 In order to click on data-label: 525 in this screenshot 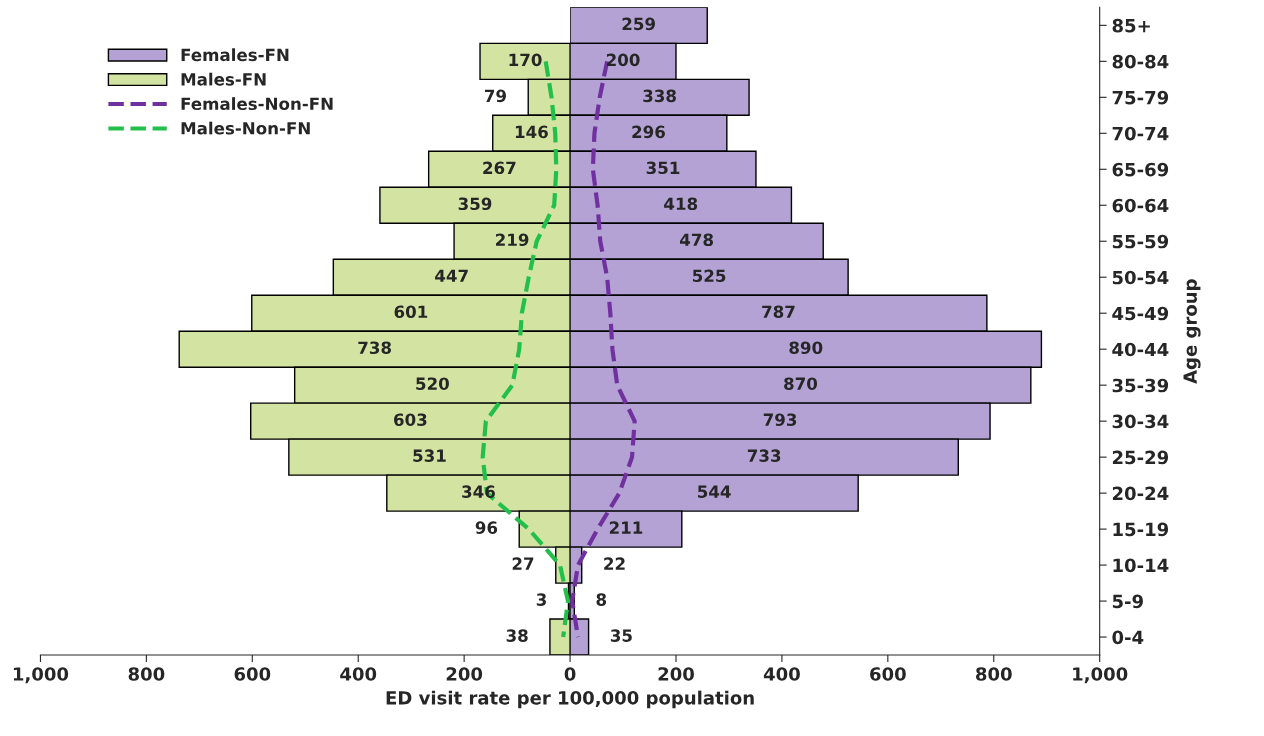, I will do `click(709, 276)`.